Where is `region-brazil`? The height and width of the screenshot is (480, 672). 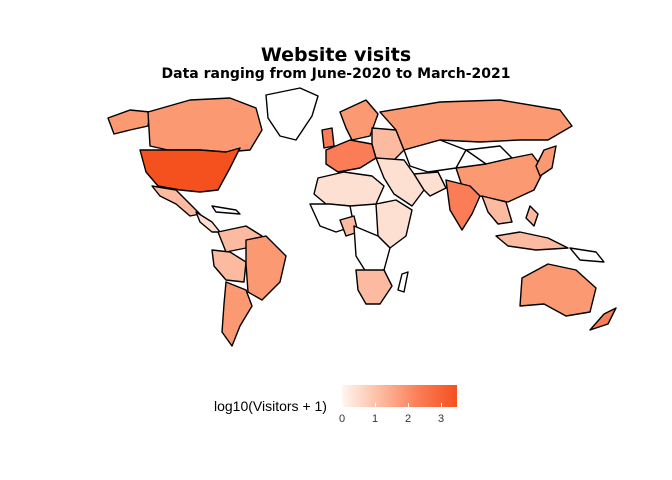 region-brazil is located at coordinates (266, 268).